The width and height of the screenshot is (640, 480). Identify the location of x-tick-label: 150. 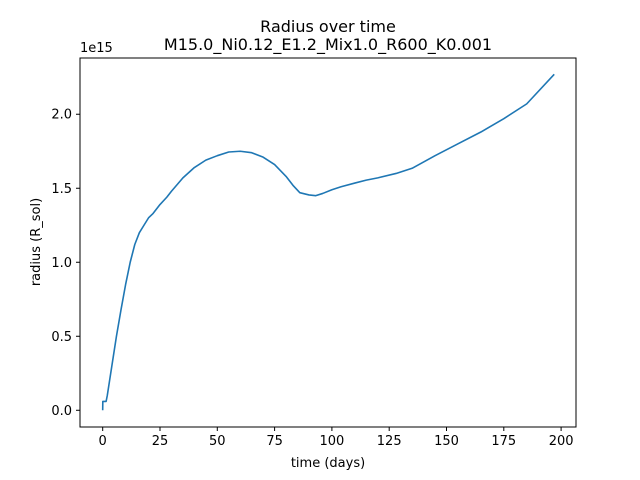
(446, 441).